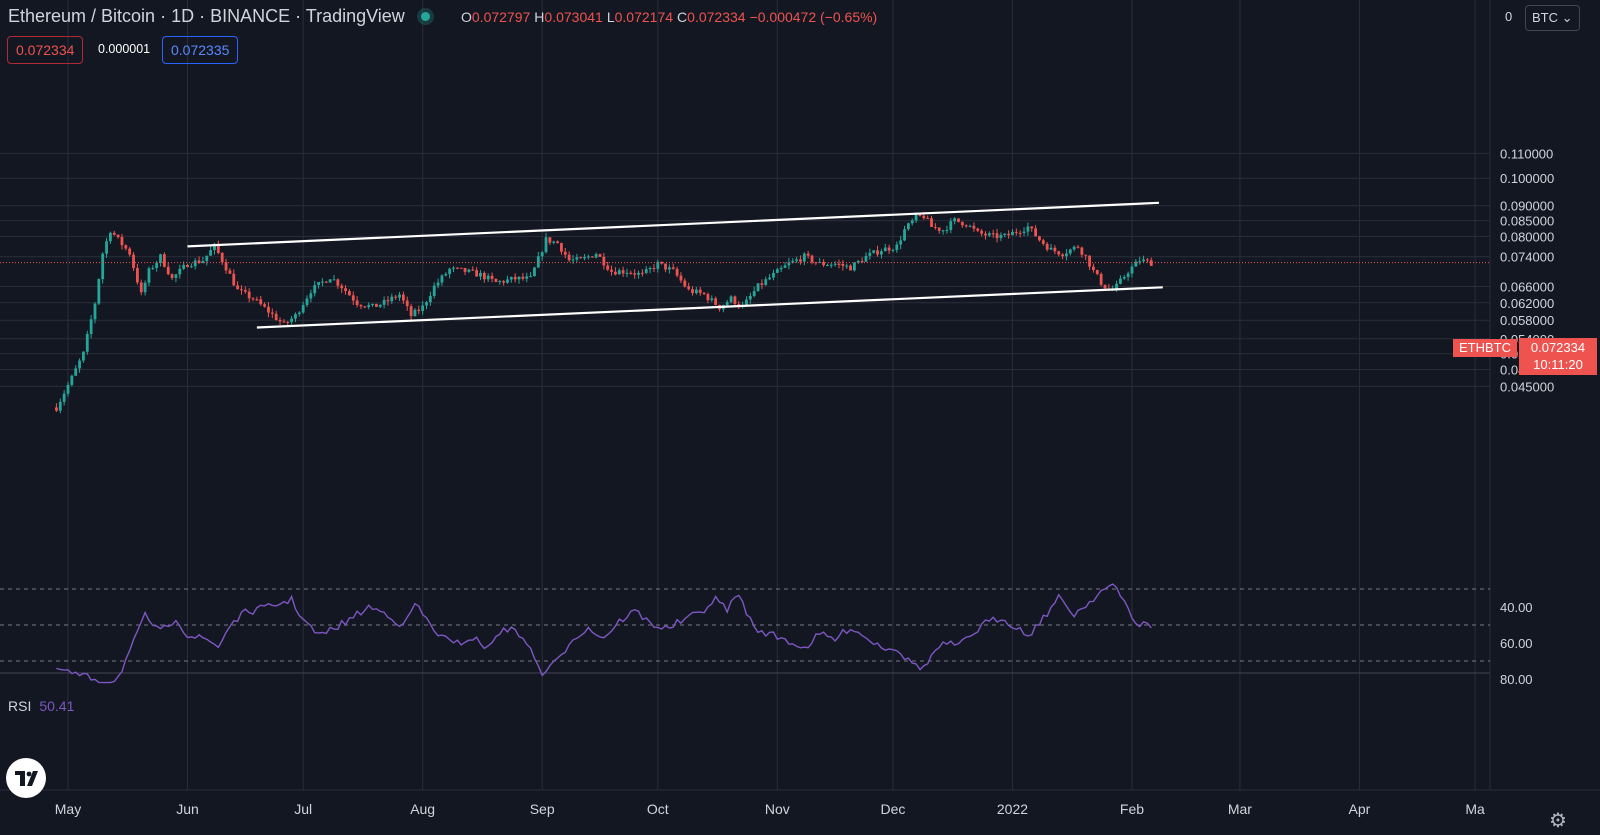 This screenshot has width=1600, height=835. I want to click on time-axis-bg, so click(800, 812).